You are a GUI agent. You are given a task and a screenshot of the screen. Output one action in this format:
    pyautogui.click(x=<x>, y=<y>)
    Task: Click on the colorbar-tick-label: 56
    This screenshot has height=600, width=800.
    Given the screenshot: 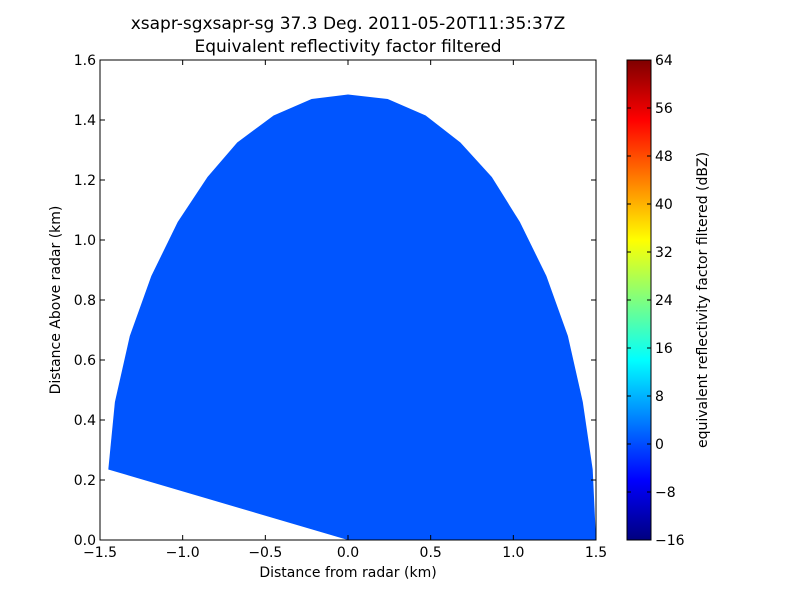 What is the action you would take?
    pyautogui.click(x=664, y=109)
    